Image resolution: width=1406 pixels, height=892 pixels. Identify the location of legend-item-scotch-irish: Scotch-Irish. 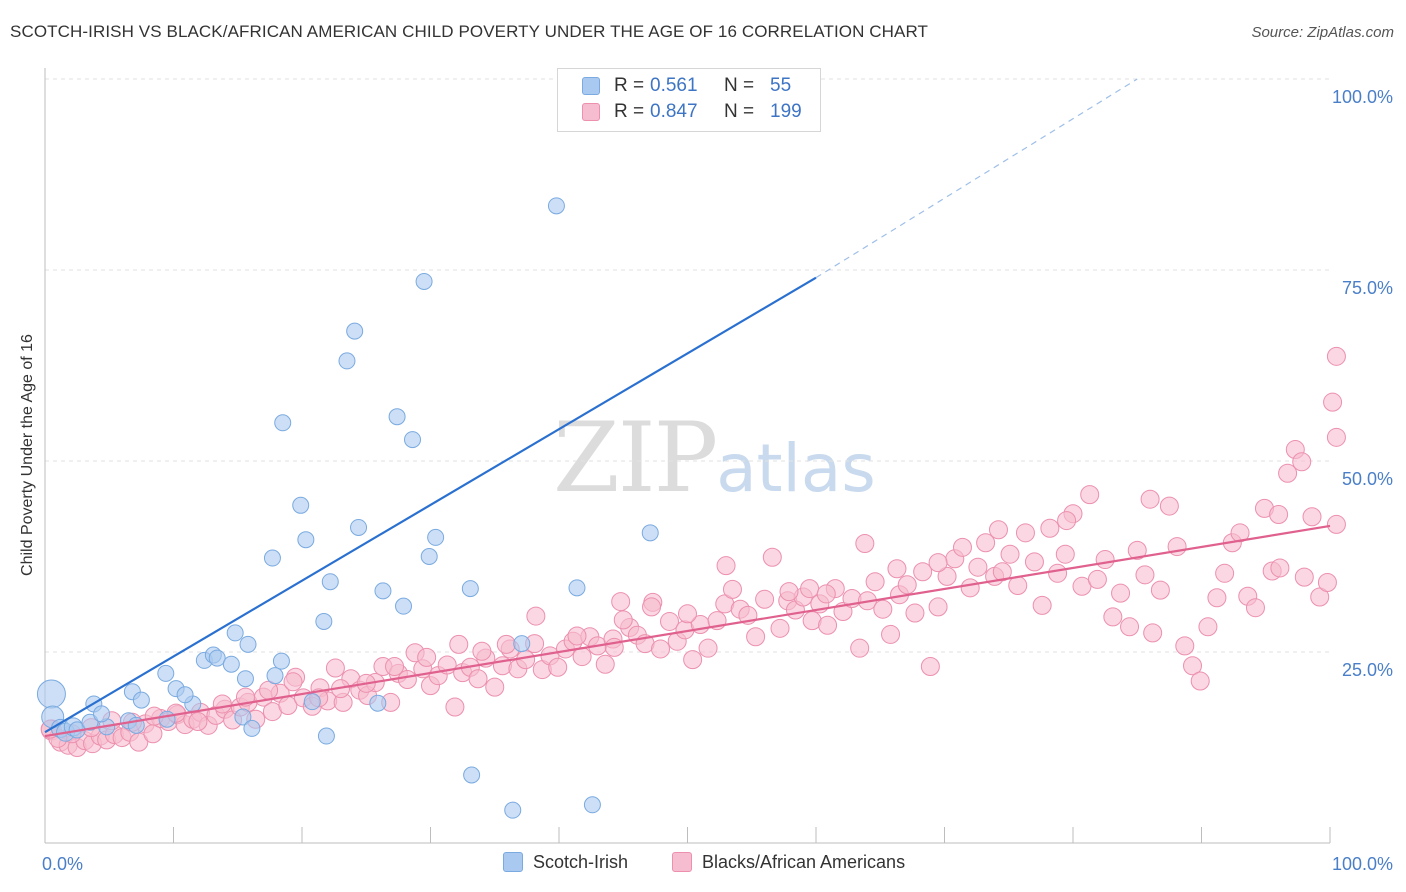
(565, 862).